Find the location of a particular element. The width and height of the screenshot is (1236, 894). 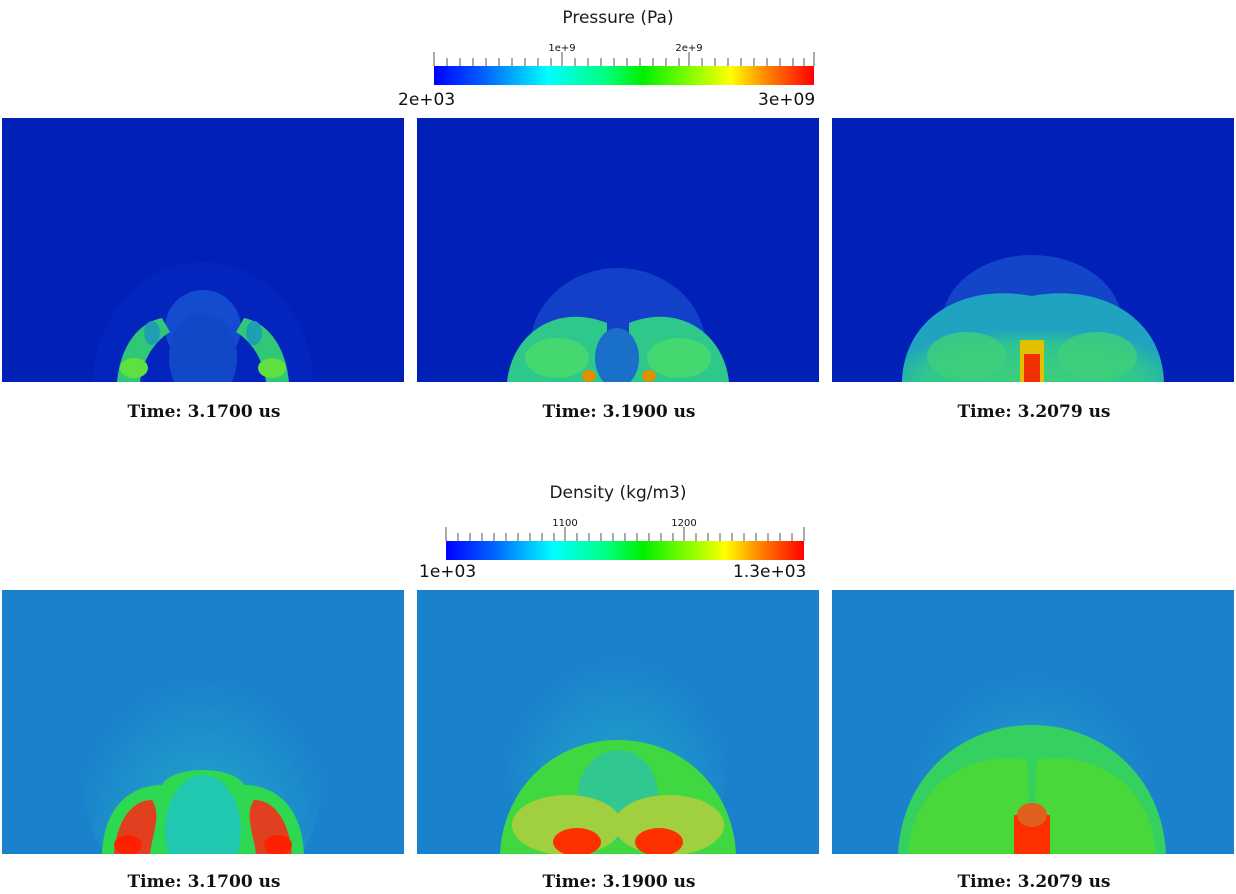

density-max-label: 1.3e+03 is located at coordinates (770, 572).